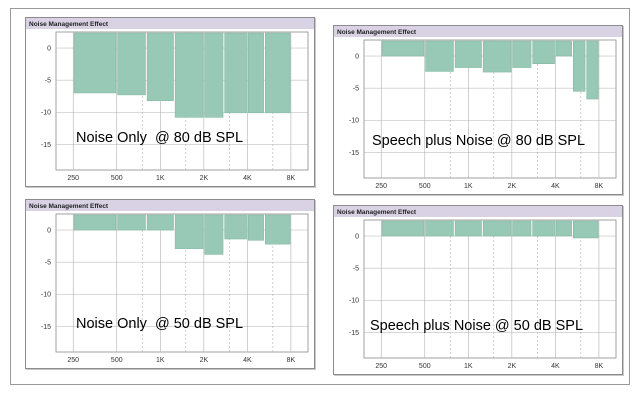 The height and width of the screenshot is (400, 640). What do you see at coordinates (159, 324) in the screenshot?
I see `condition-label: Noise Only @ 50 dB SPL` at bounding box center [159, 324].